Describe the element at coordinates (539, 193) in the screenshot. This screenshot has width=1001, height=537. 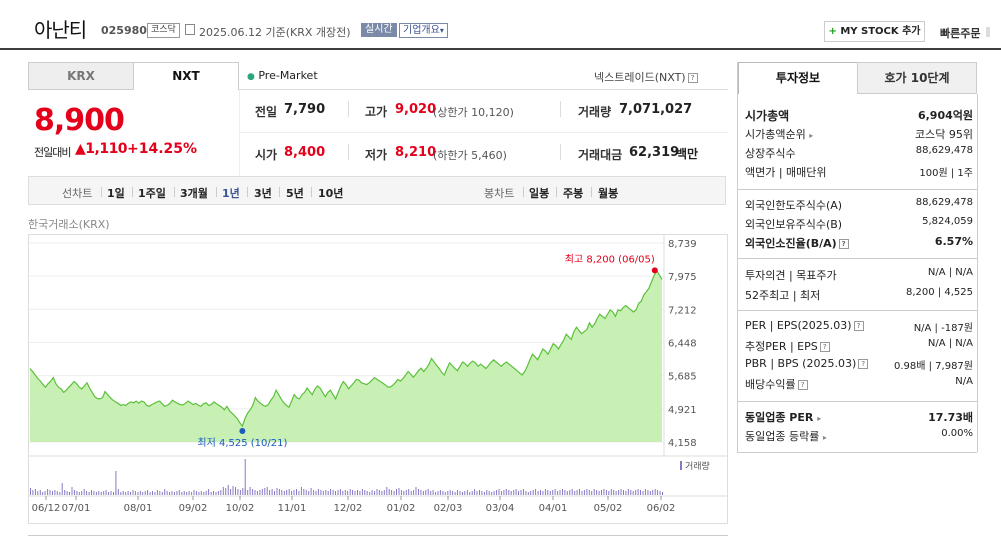
I see `candle-daily: 일봉` at that location.